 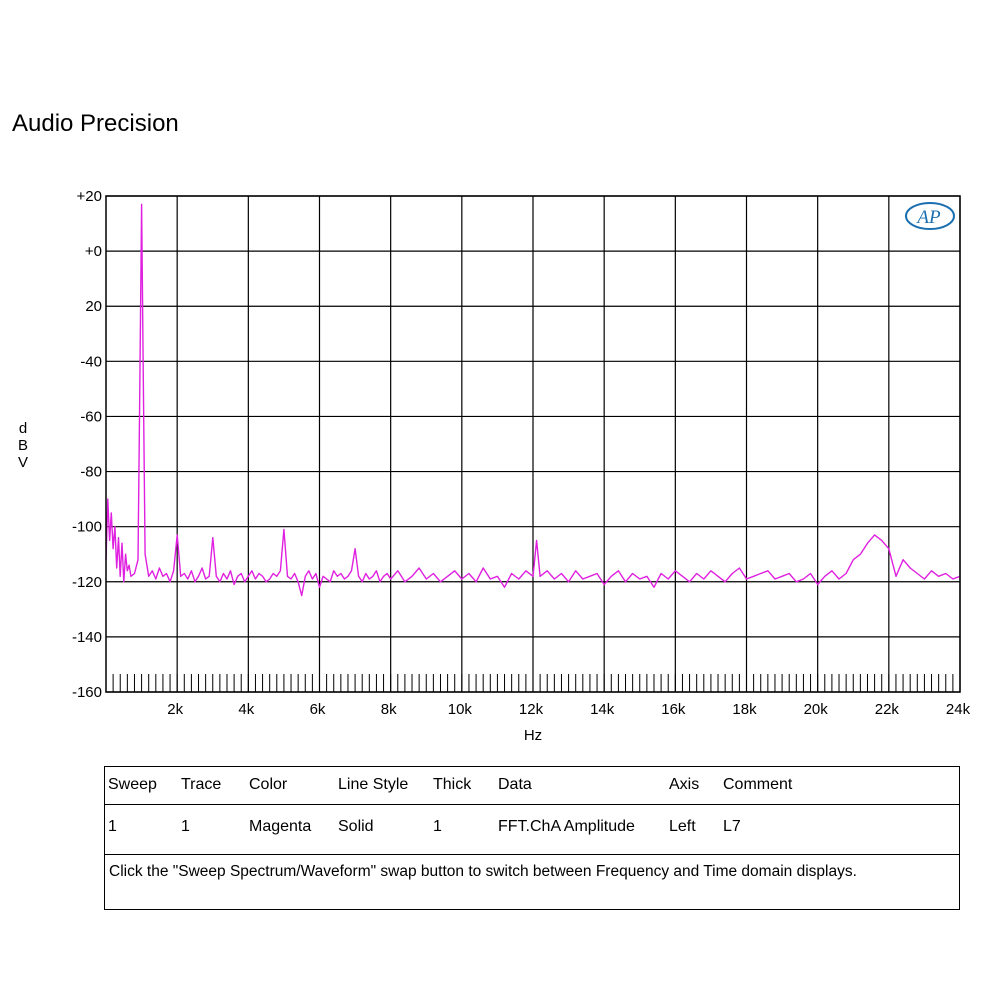 I want to click on legend-header-sweep: Sweep, so click(x=132, y=784).